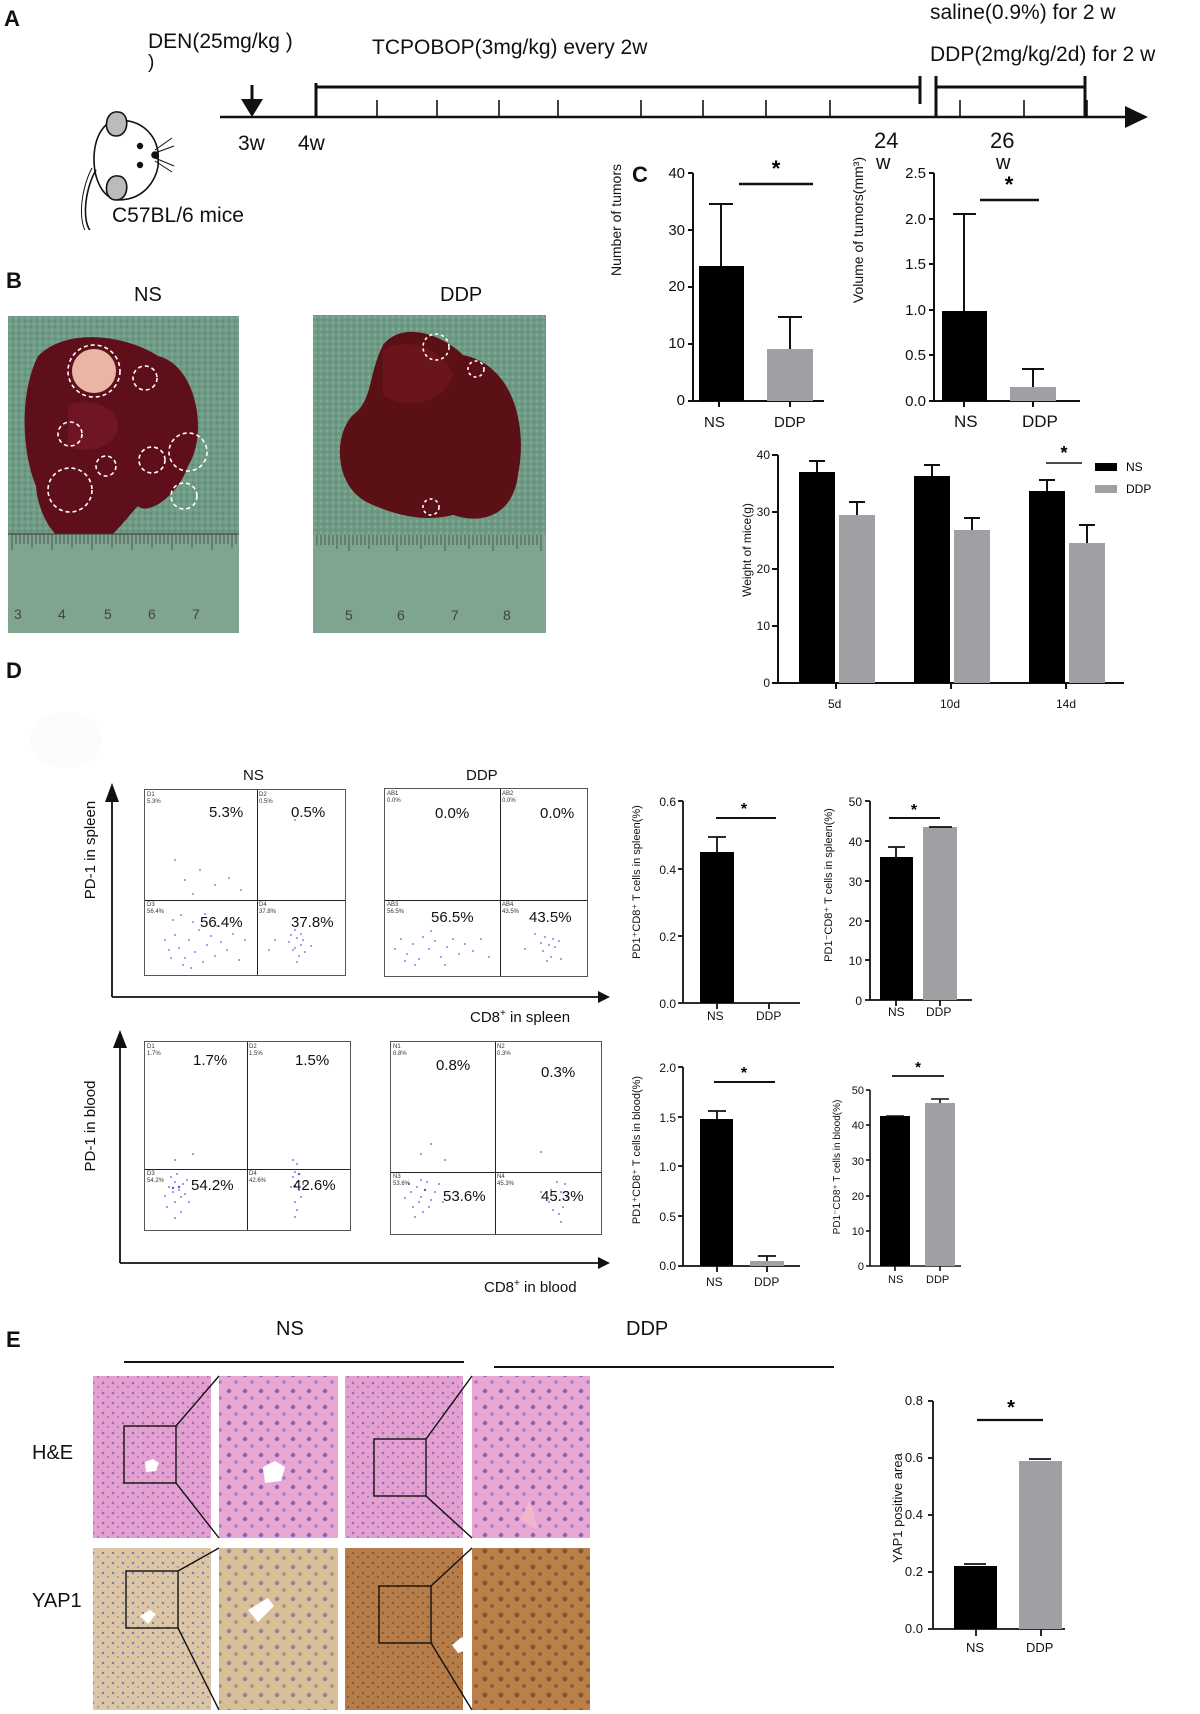 The height and width of the screenshot is (1714, 1200). What do you see at coordinates (152, 614) in the screenshot?
I see `ruler-label: 6` at bounding box center [152, 614].